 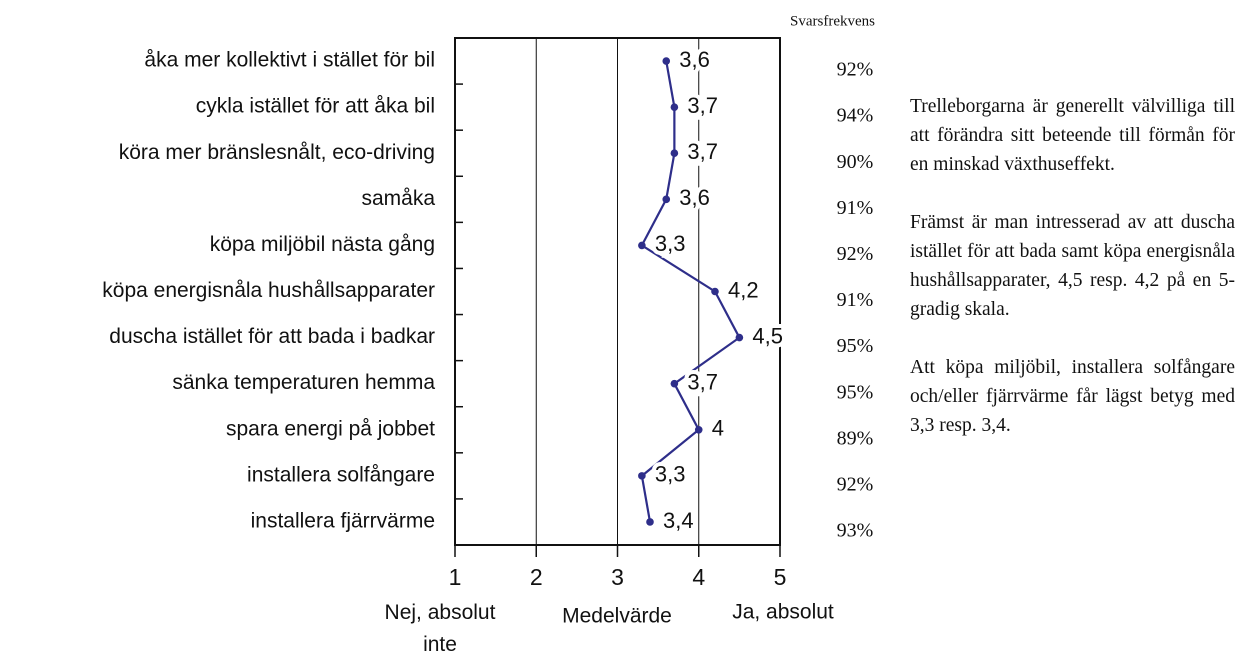 What do you see at coordinates (698, 577) in the screenshot?
I see `x-tick-label: 4` at bounding box center [698, 577].